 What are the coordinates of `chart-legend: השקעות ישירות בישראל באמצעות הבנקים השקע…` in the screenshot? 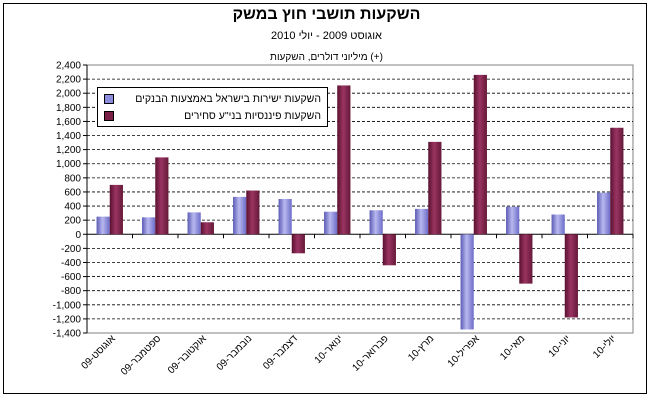 It's located at (212, 107).